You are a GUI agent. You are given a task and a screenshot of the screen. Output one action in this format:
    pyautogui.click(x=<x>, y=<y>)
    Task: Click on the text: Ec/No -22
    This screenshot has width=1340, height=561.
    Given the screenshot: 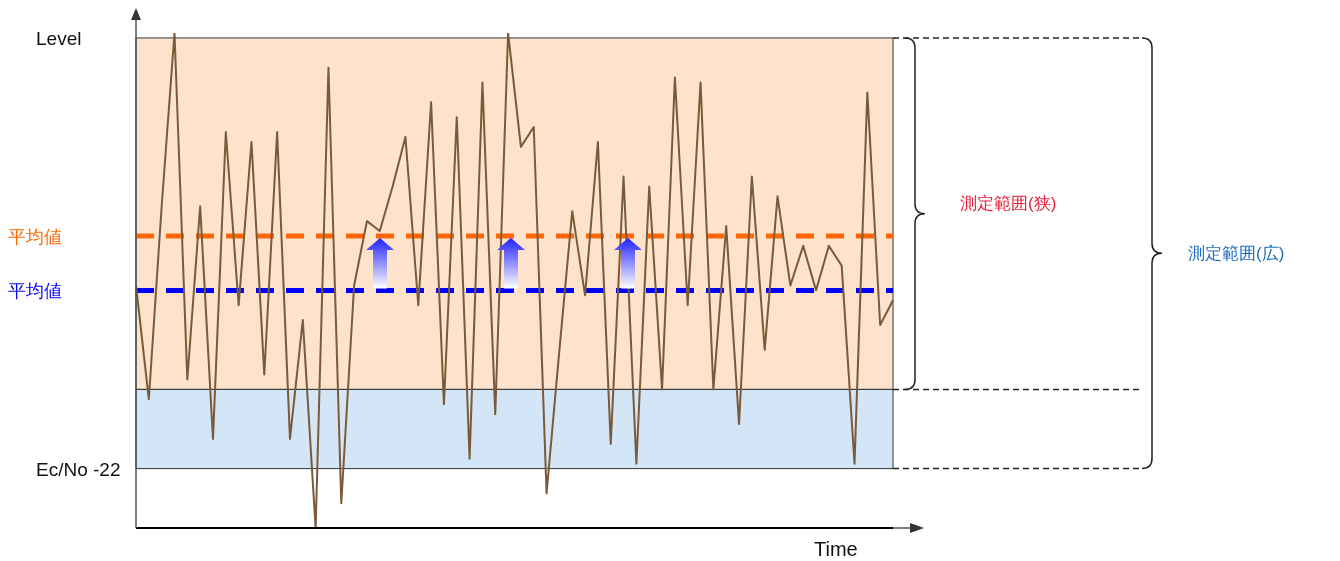 What is the action you would take?
    pyautogui.click(x=78, y=469)
    